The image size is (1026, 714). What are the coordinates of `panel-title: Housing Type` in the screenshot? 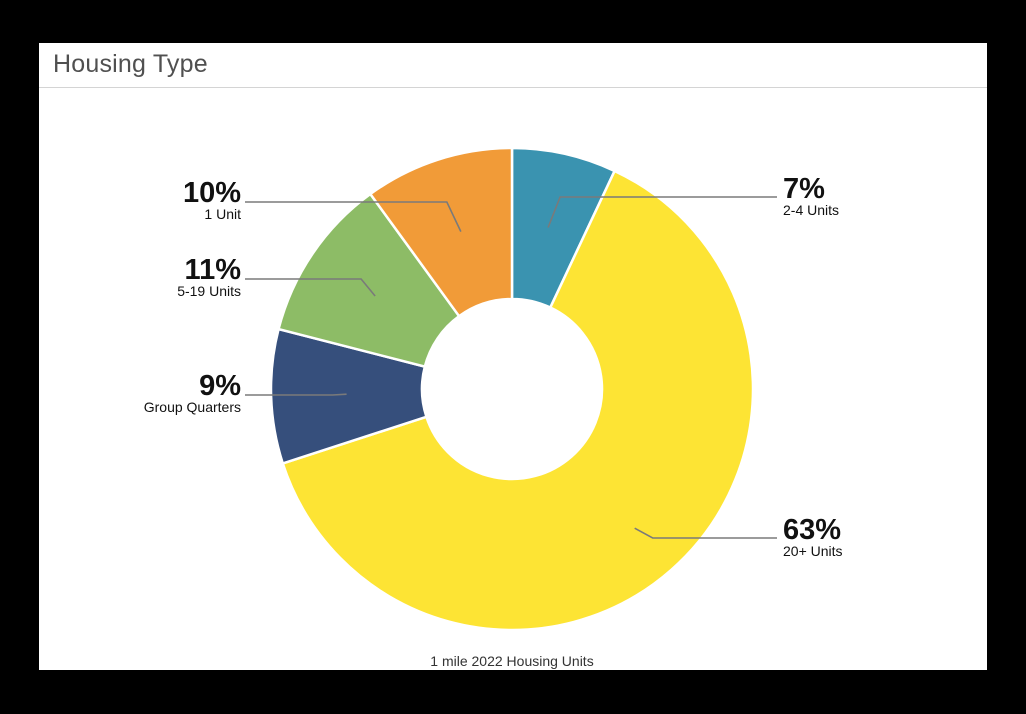 It's located at (130, 64).